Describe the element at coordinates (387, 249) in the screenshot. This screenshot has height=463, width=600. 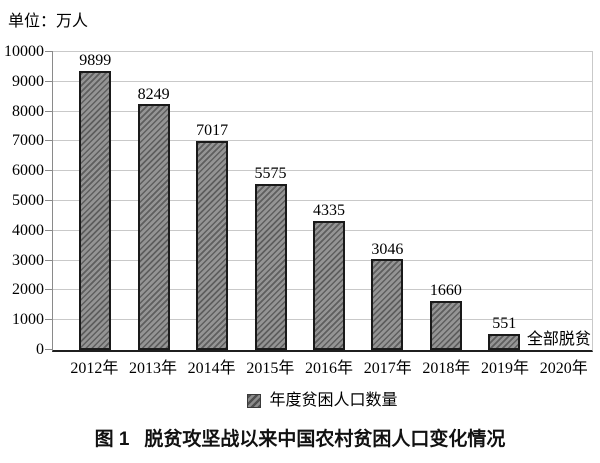
I see `bar-value-label: 3046` at that location.